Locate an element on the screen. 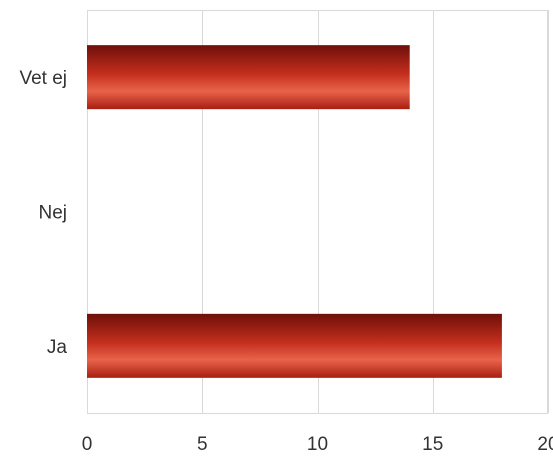  x-tick-label: 10 is located at coordinates (317, 444).